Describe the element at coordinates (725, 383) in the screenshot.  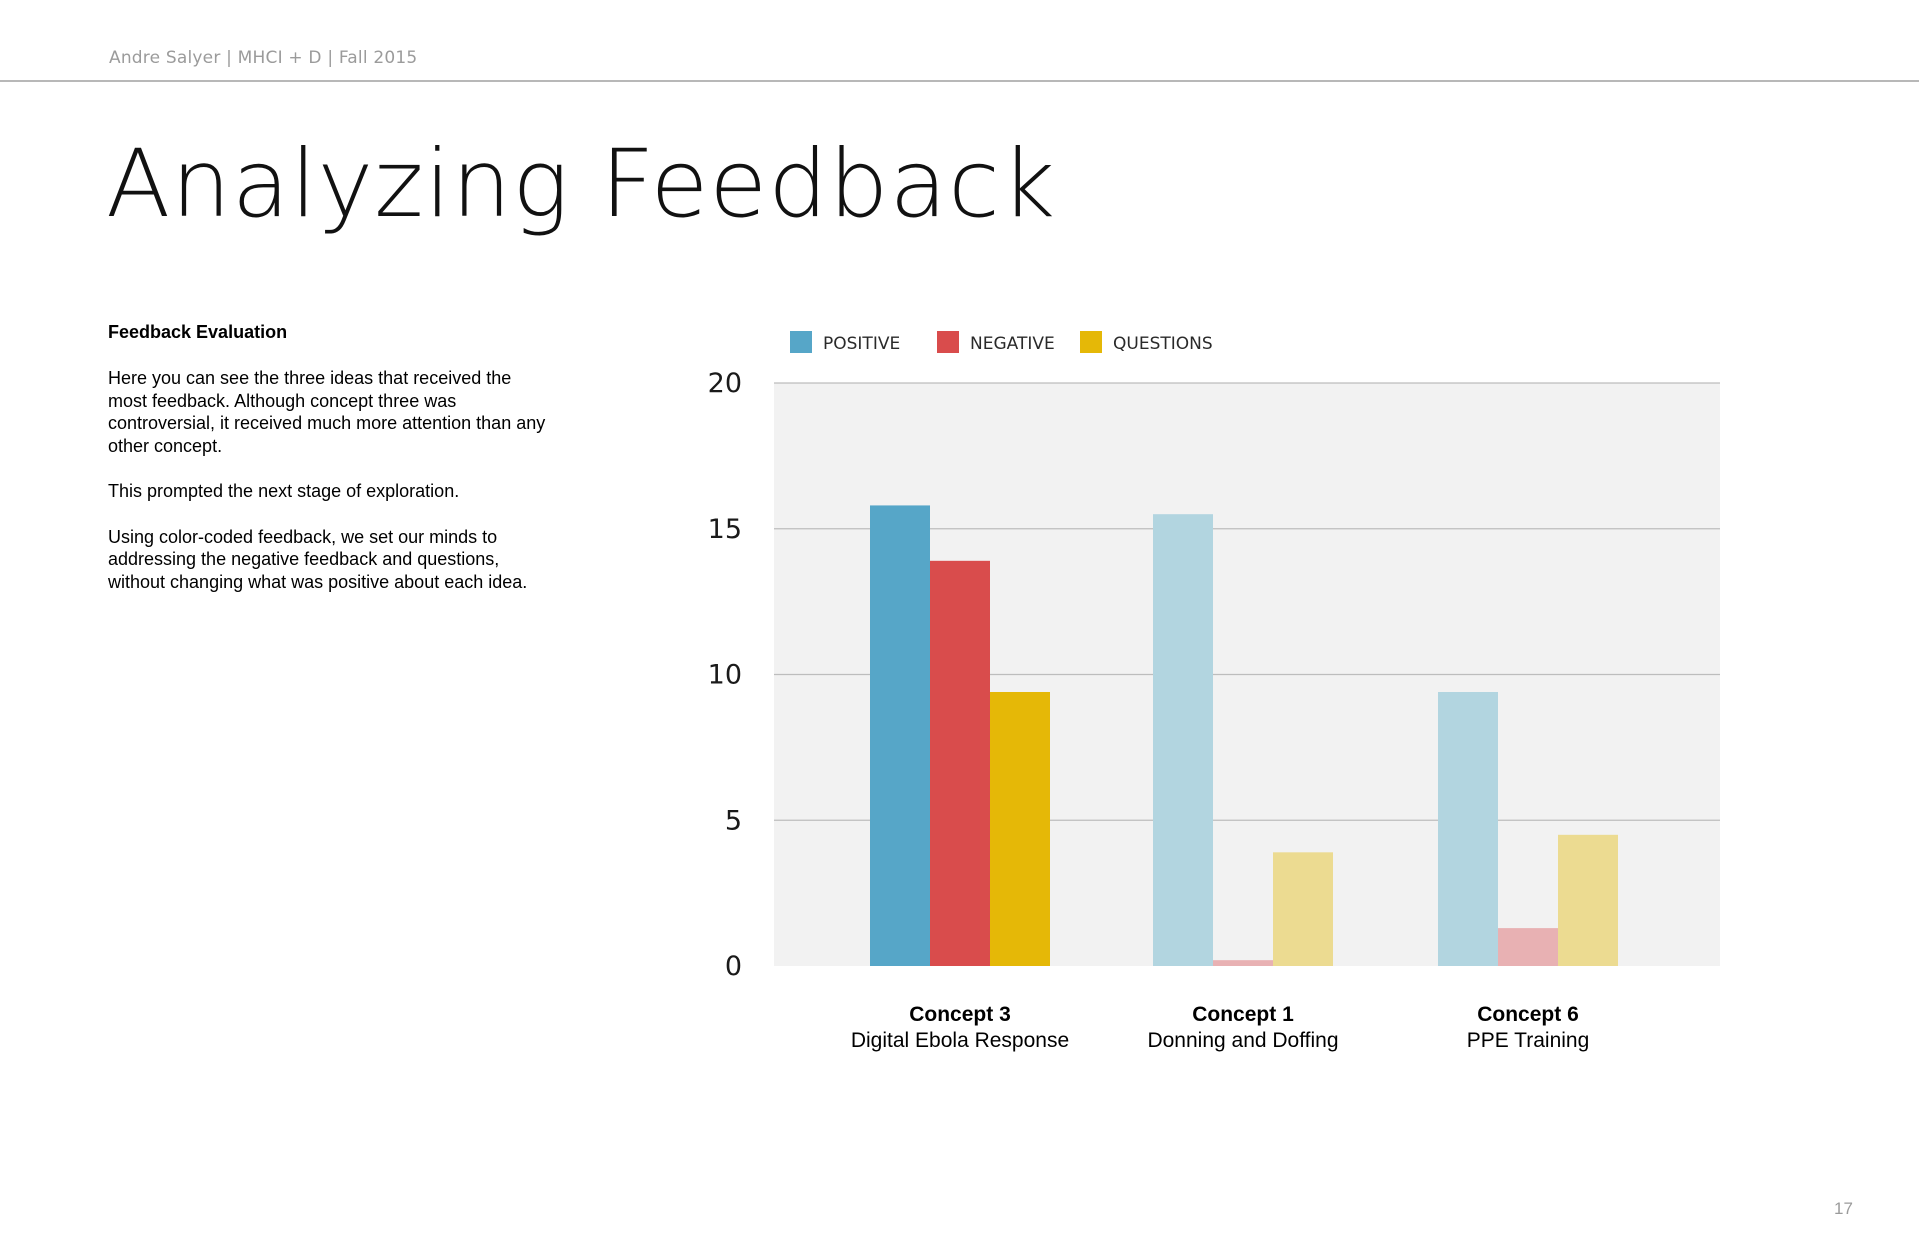
I see `y-tick-label: 20` at that location.